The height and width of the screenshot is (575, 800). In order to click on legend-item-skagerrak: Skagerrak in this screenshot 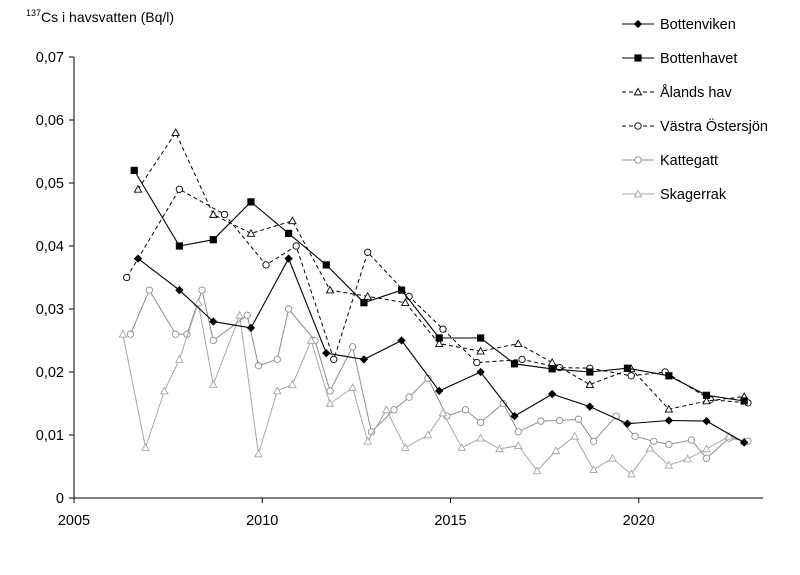, I will do `click(674, 195)`.